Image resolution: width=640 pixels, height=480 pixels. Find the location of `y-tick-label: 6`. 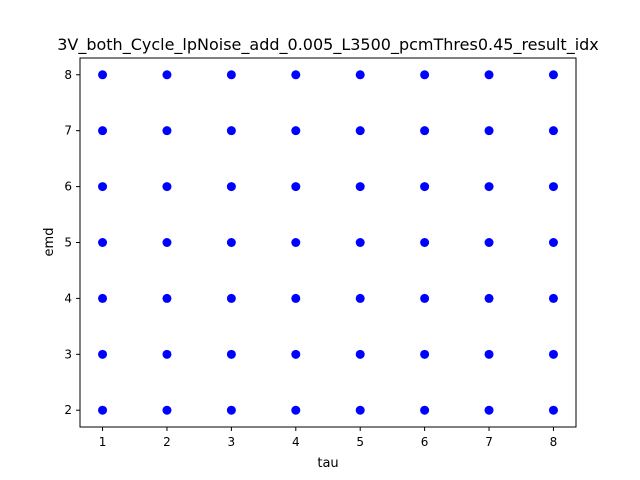

y-tick-label: 6 is located at coordinates (68, 187).